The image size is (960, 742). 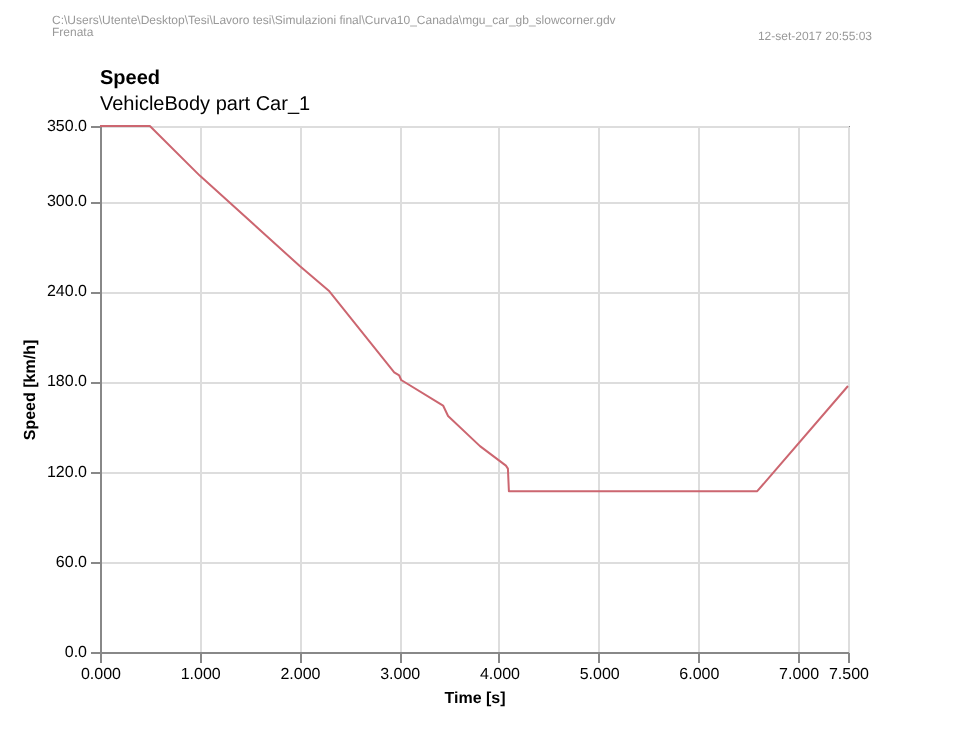 What do you see at coordinates (72, 561) in the screenshot?
I see `y-tick-label: 60.0` at bounding box center [72, 561].